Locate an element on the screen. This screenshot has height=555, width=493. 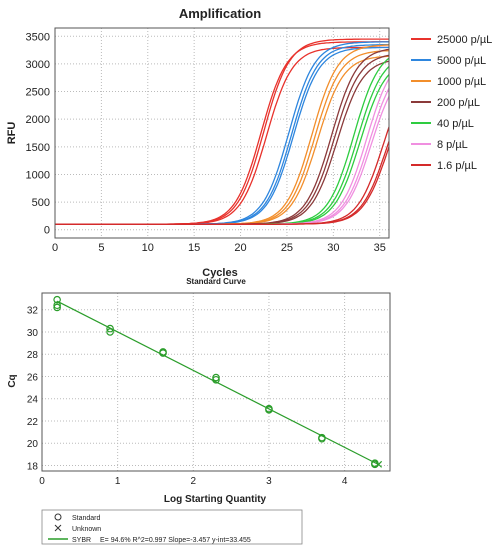
std-x-tick-label: 4 is located at coordinates (345, 481).